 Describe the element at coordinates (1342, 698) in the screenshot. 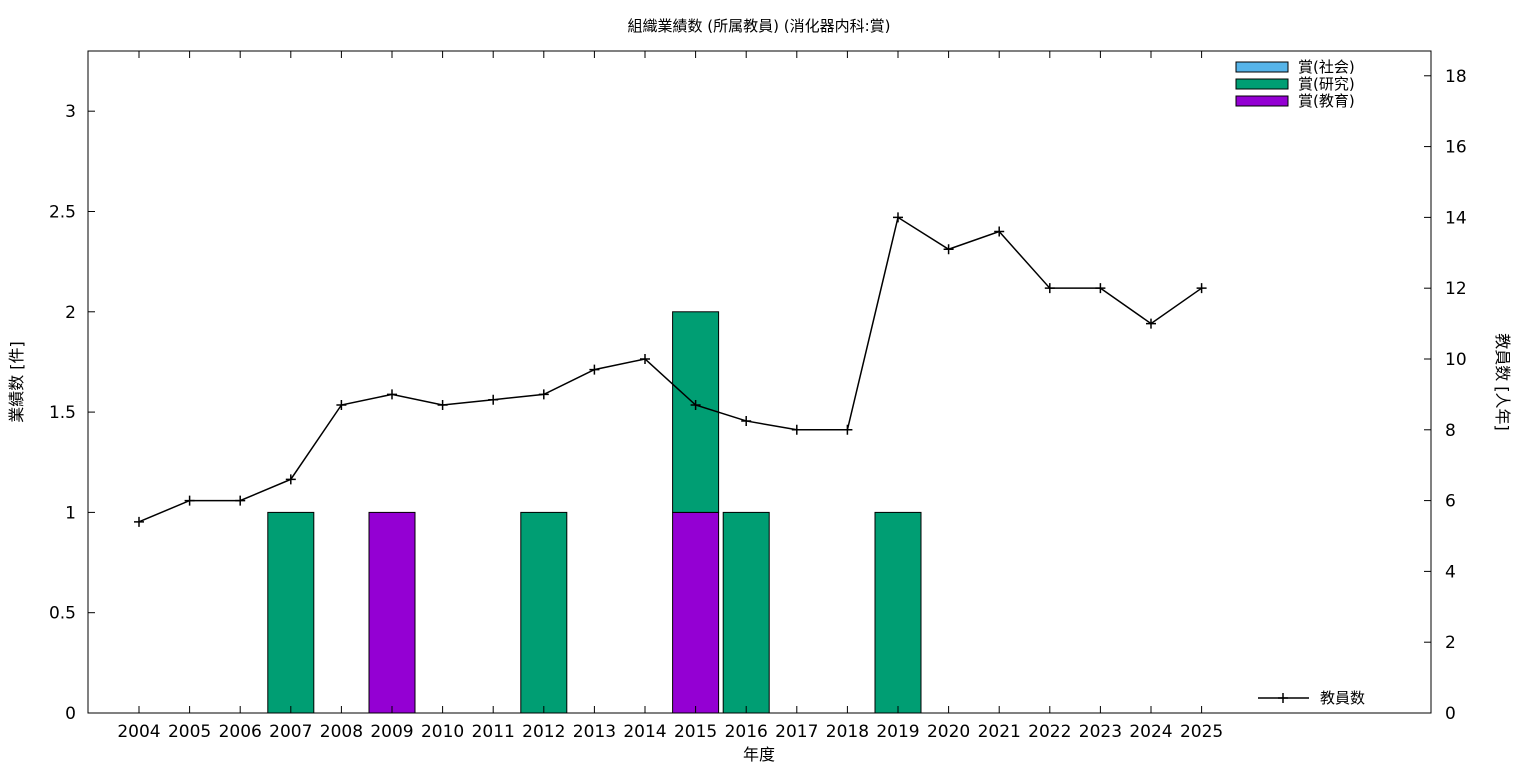

I see `legend-label-line: 教員数` at that location.